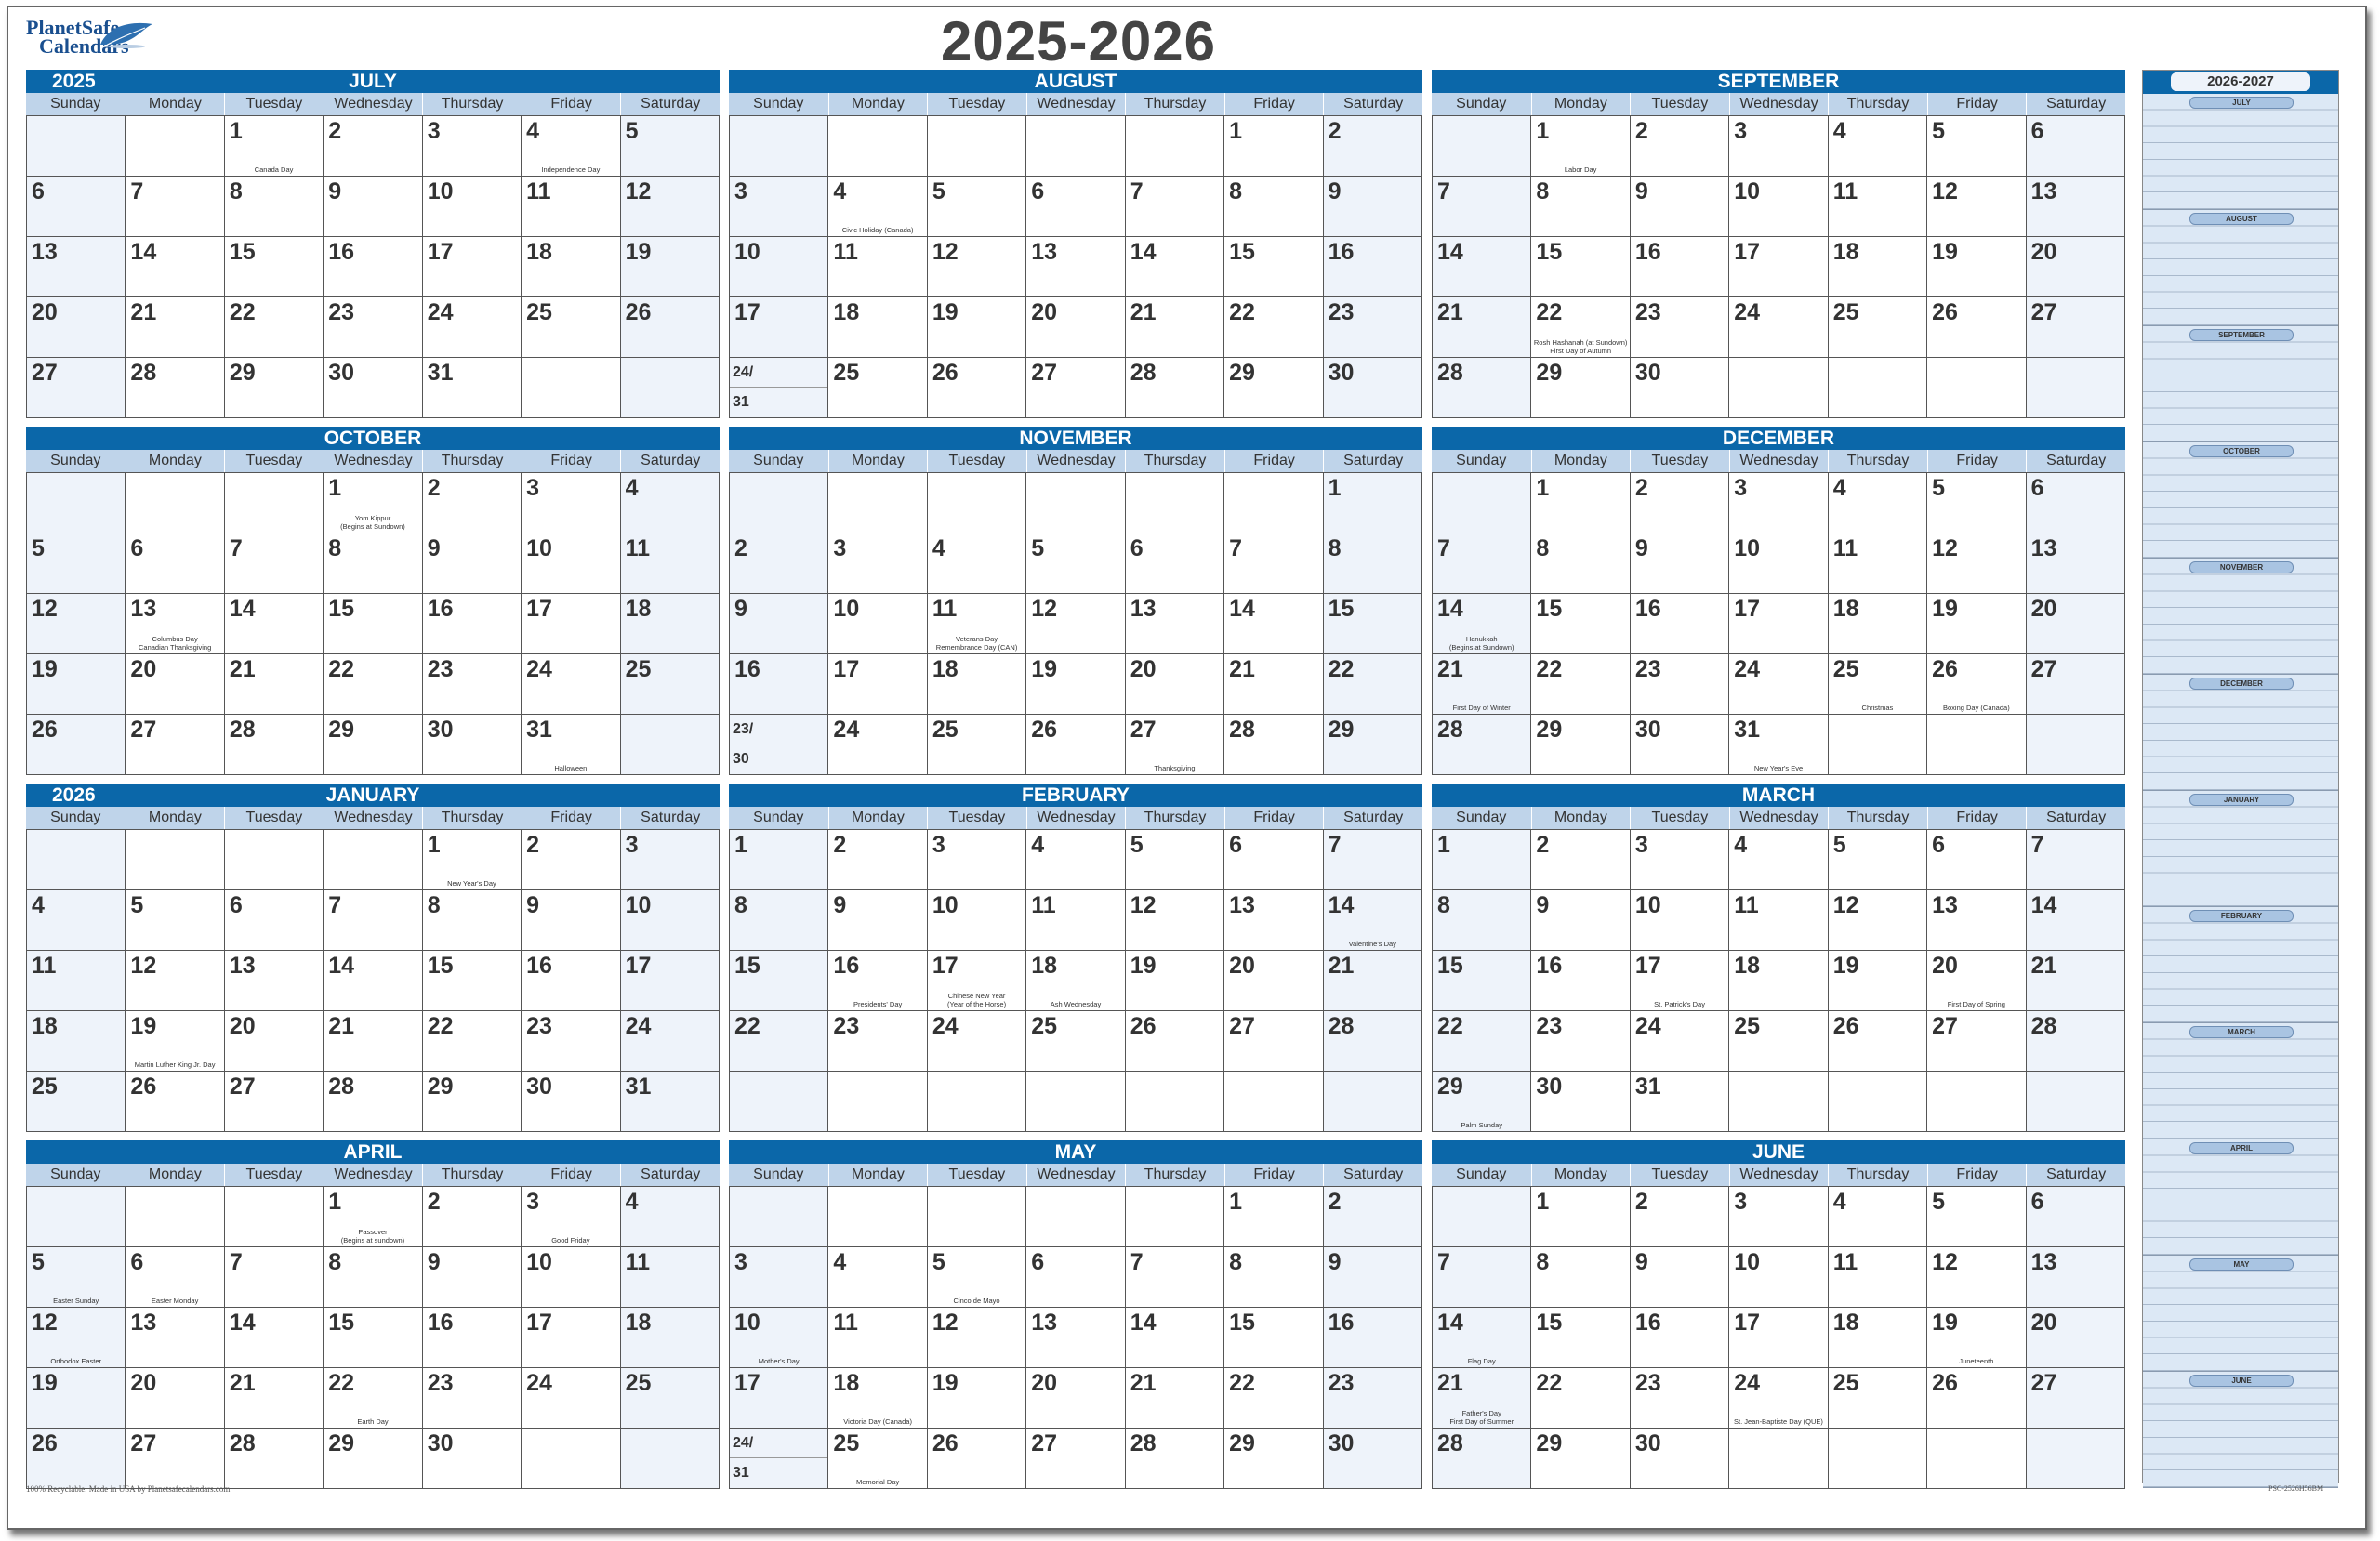  What do you see at coordinates (1175, 1337) in the screenshot?
I see `day-cell: 14` at bounding box center [1175, 1337].